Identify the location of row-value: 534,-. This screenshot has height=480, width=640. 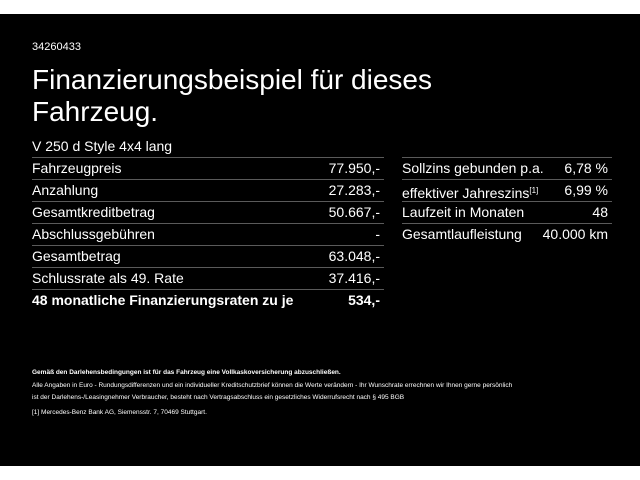
(364, 300).